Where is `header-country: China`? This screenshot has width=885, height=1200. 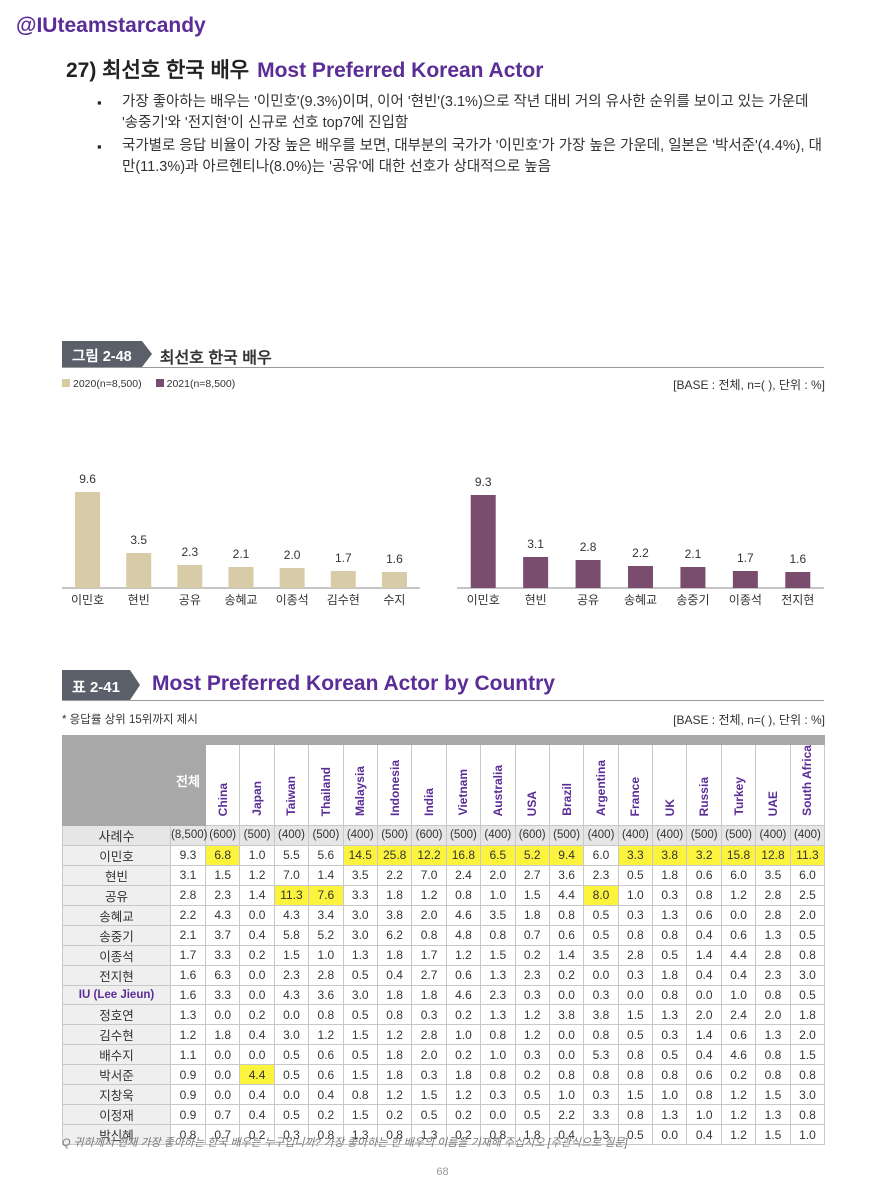
header-country: China is located at coordinates (222, 785).